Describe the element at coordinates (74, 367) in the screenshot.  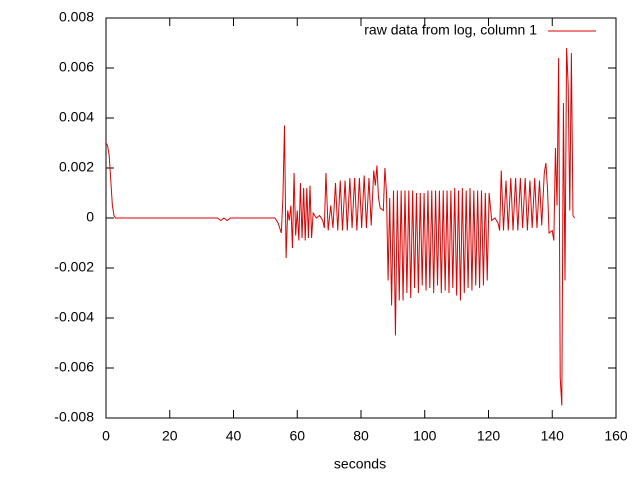
I see `y-tick-label: -0.006` at that location.